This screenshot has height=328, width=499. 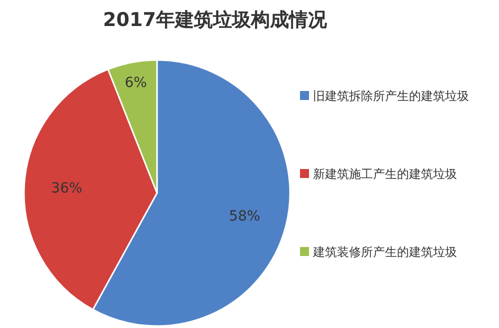 What do you see at coordinates (391, 96) in the screenshot?
I see `legend-label: 旧建筑拆除所产生的建筑垃圾` at bounding box center [391, 96].